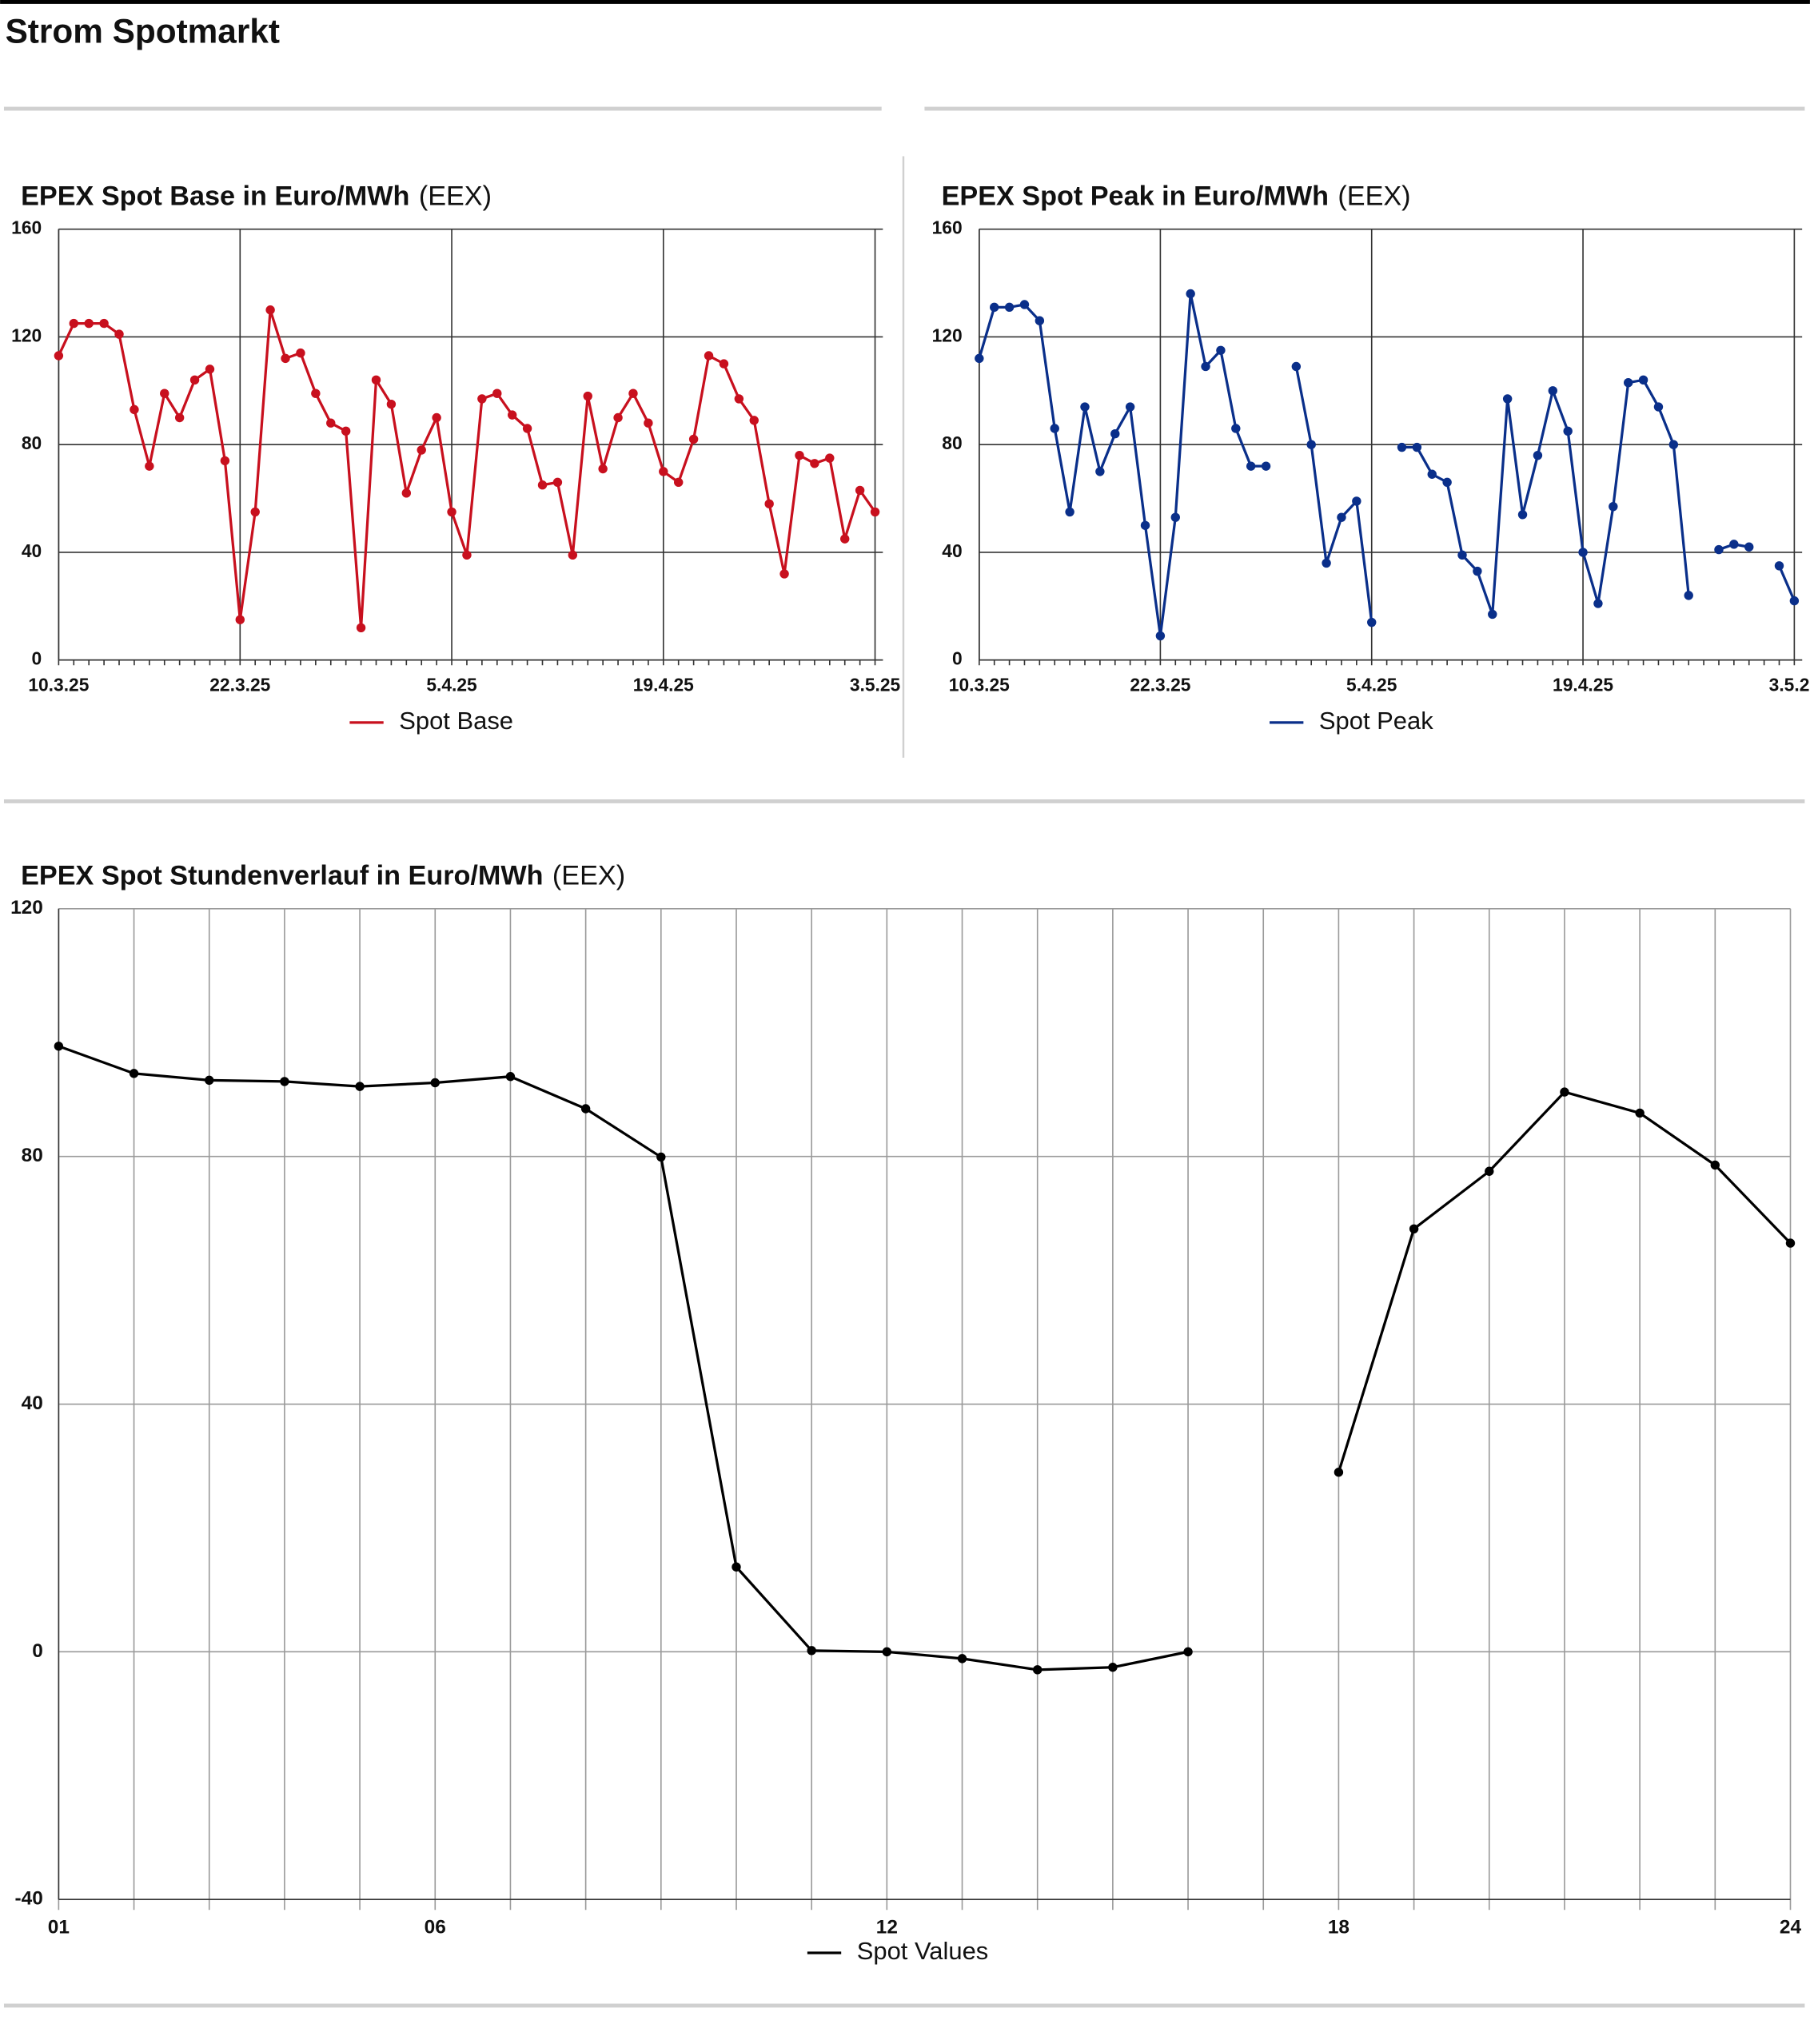  I want to click on x-tick-label: 5.4.25, so click(451, 684).